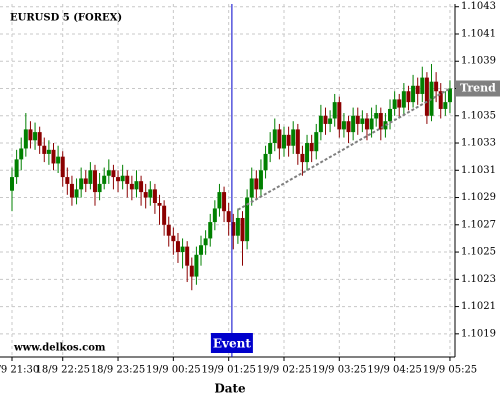 Image resolution: width=500 pixels, height=400 pixels. I want to click on y-tick-label: 1.1023, so click(478, 279).